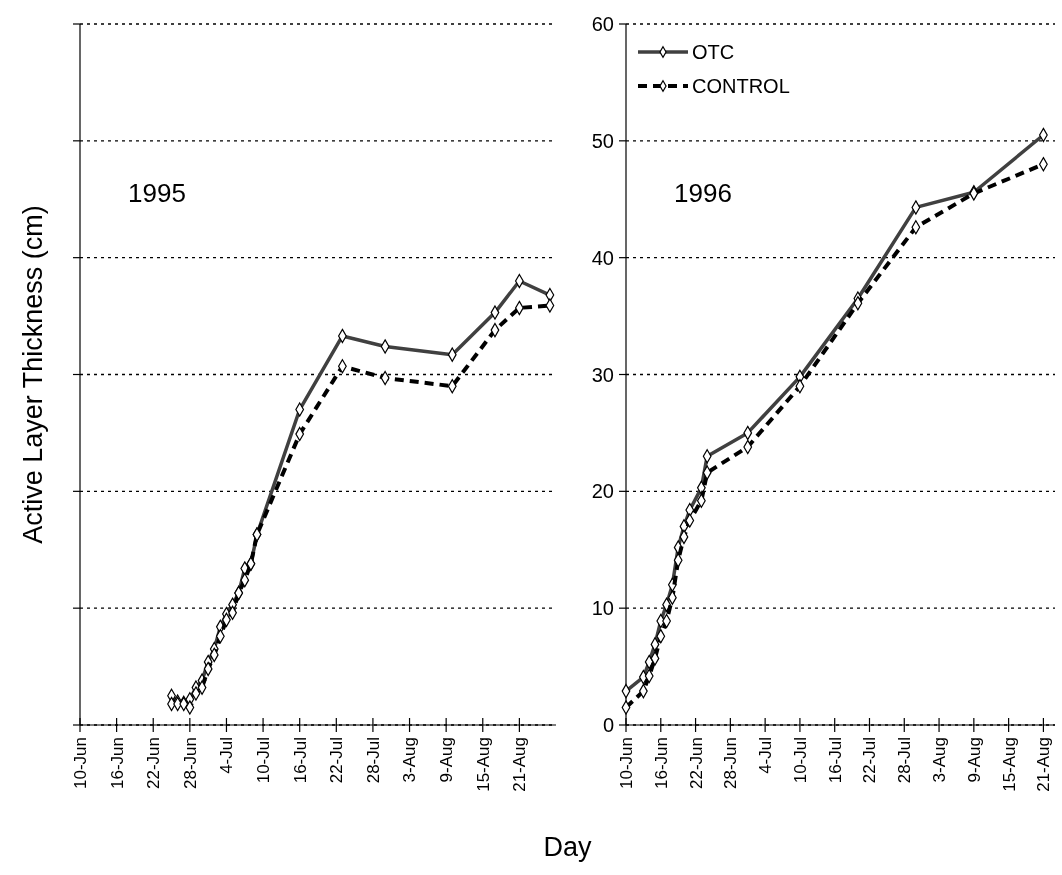 The height and width of the screenshot is (875, 1062). Describe the element at coordinates (741, 86) in the screenshot. I see `legend-label: CONTROL` at that location.